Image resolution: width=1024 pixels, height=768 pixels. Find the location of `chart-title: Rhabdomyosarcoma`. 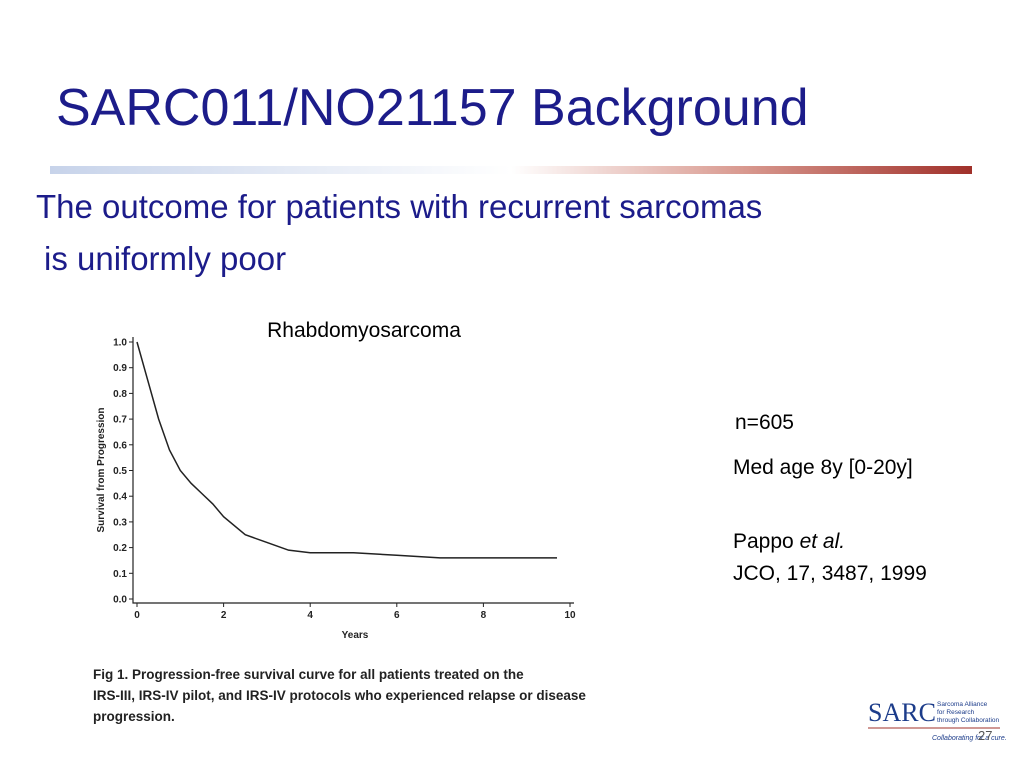

chart-title: Rhabdomyosarcoma is located at coordinates (364, 330).